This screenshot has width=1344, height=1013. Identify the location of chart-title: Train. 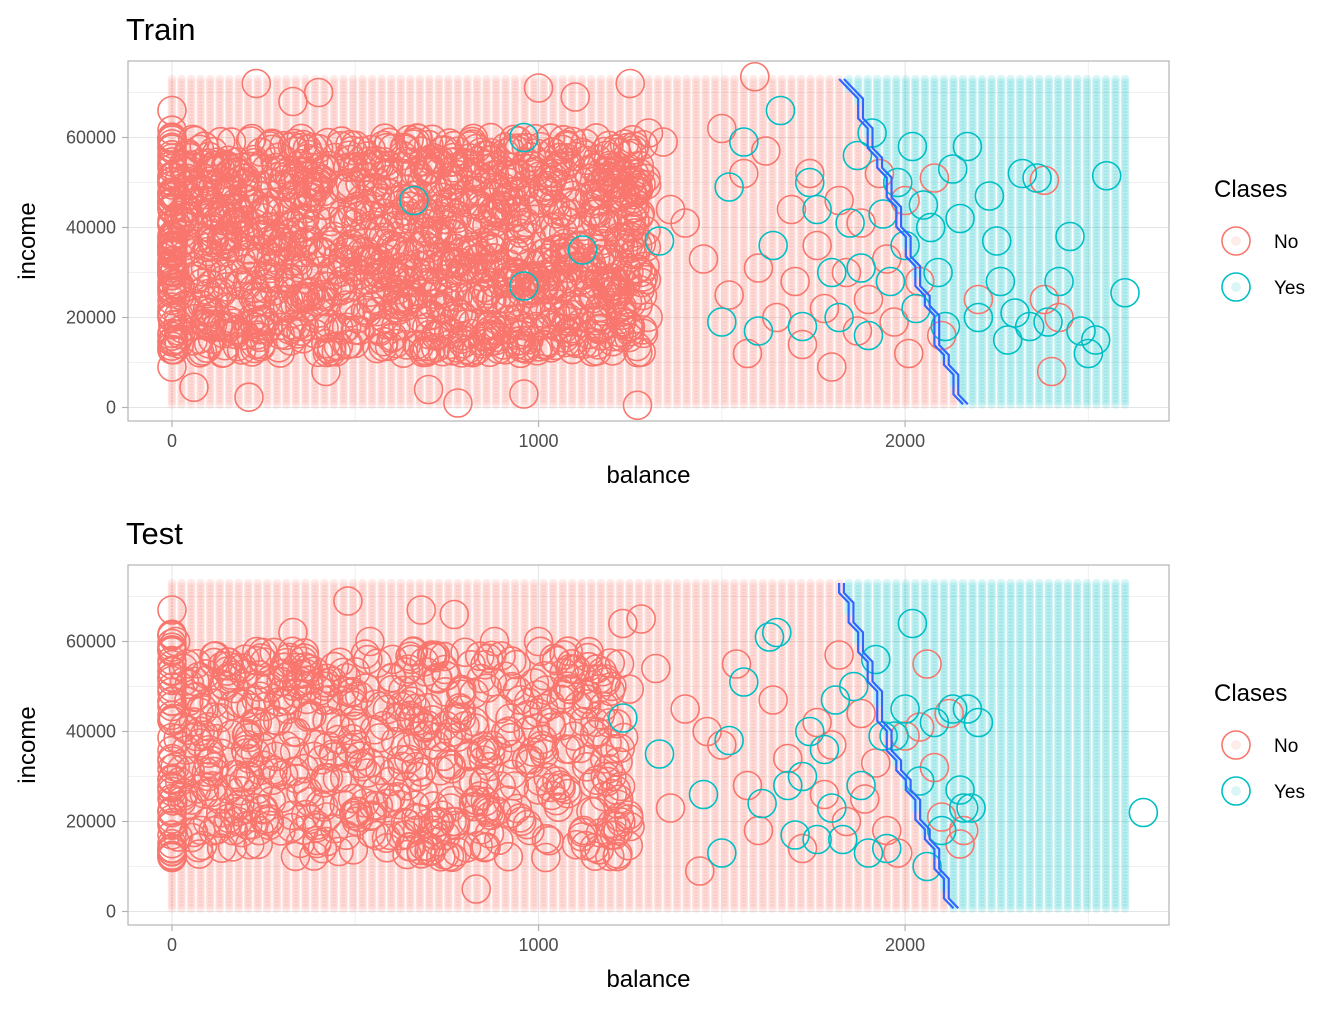
(160, 29).